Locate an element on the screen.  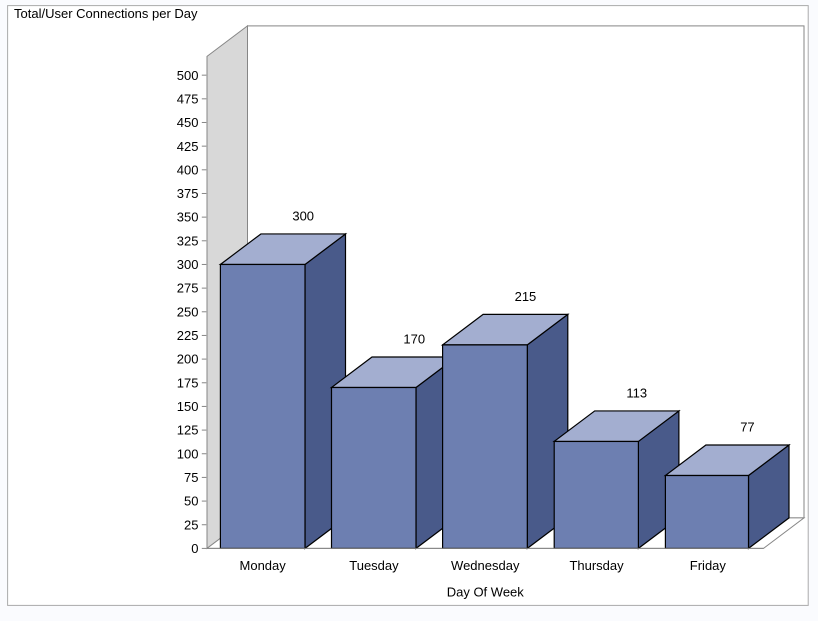
svg-text: 275 is located at coordinates (188, 288).